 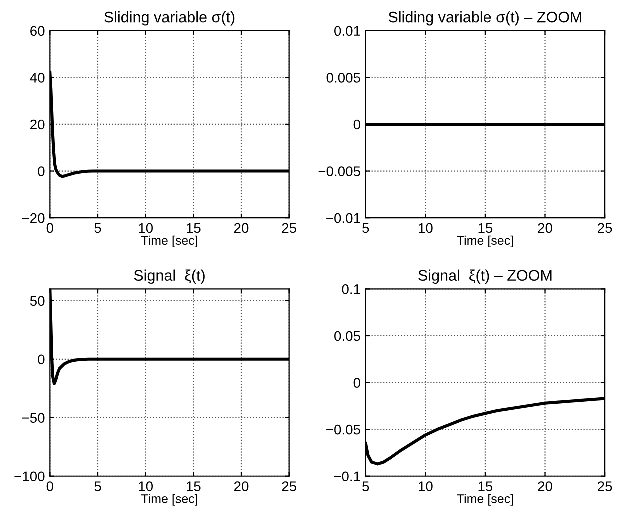 I want to click on y-tick-label: 0.1, so click(x=351, y=289).